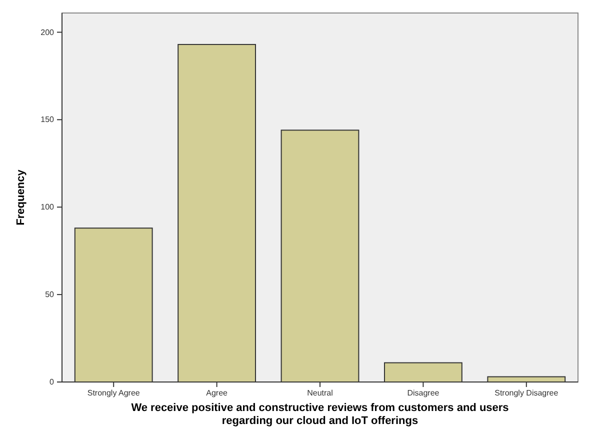  Describe the element at coordinates (47, 119) in the screenshot. I see `y-tick-label: 150` at that location.